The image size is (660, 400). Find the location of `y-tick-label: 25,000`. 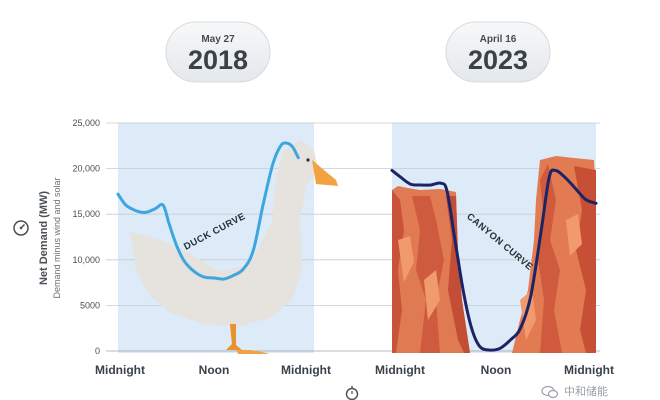

y-tick-label: 25,000 is located at coordinates (86, 123).